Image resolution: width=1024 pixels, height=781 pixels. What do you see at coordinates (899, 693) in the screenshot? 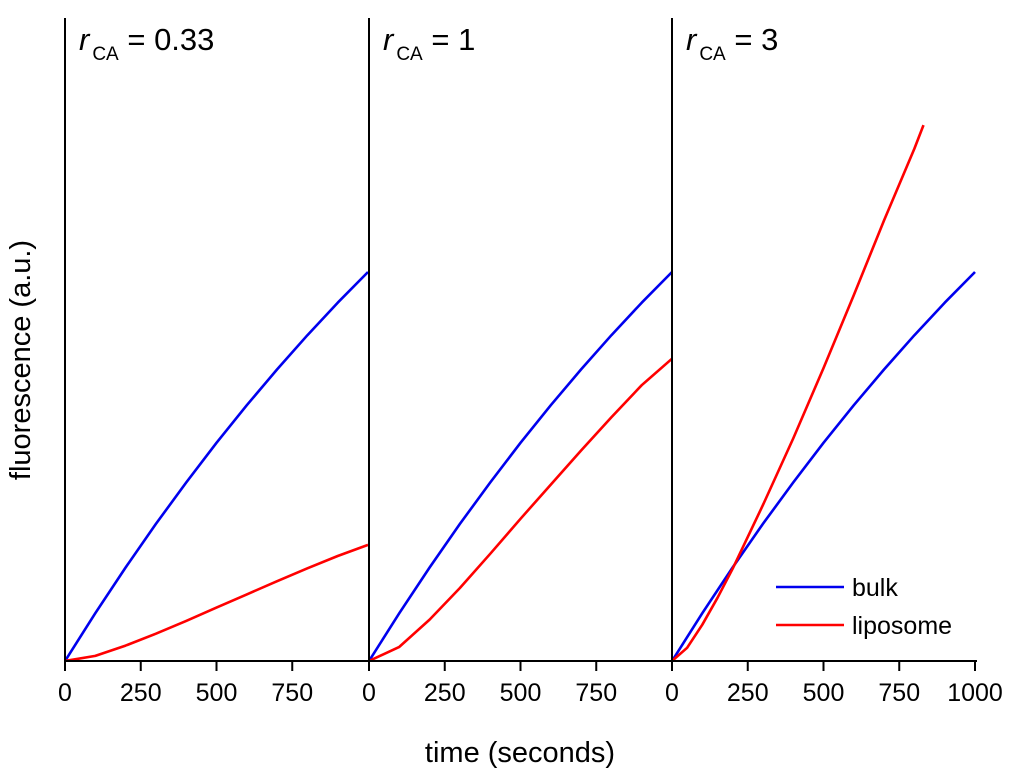
I see `x-tick-label-panel-3: 750` at bounding box center [899, 693].